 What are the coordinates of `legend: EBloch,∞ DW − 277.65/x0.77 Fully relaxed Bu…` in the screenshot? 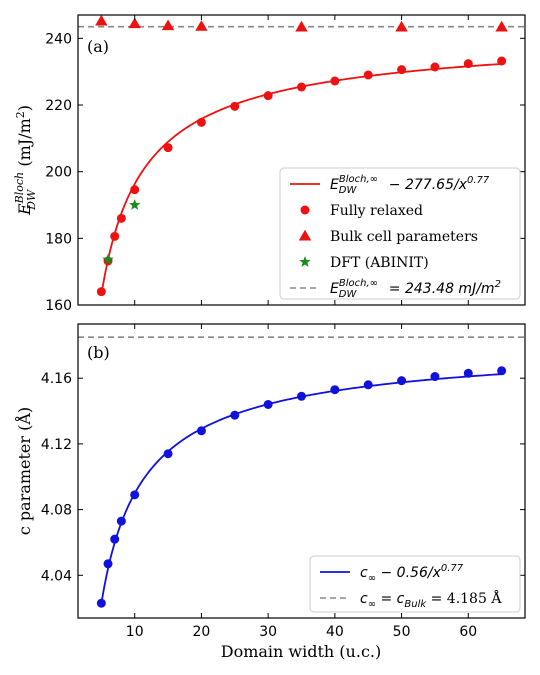 It's located at (400, 233).